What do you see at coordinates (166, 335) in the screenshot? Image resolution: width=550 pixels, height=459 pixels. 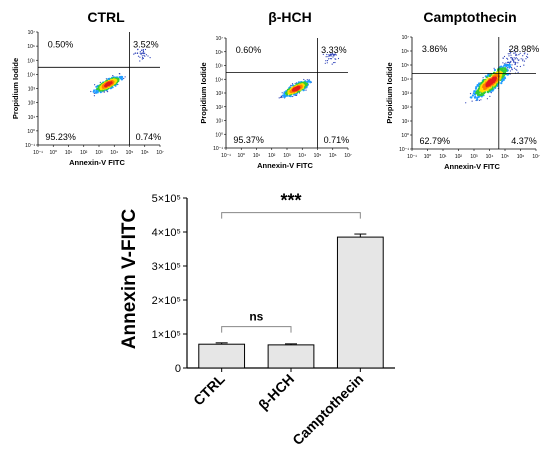 I see `y-tick-label: 1×10⁵` at bounding box center [166, 335].